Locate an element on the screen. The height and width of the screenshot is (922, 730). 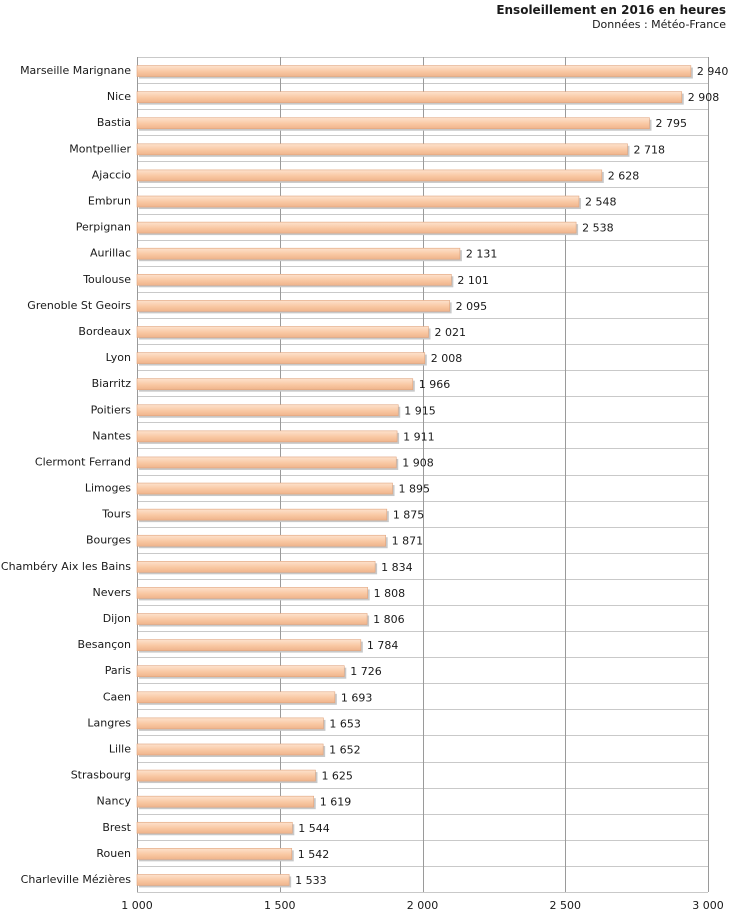
value-label: 2 908 is located at coordinates (704, 97).